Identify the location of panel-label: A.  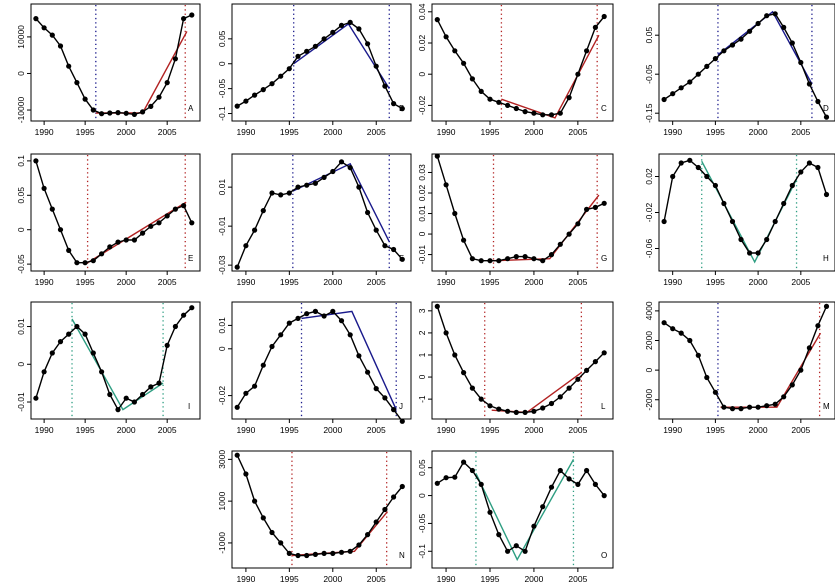
(191, 108).